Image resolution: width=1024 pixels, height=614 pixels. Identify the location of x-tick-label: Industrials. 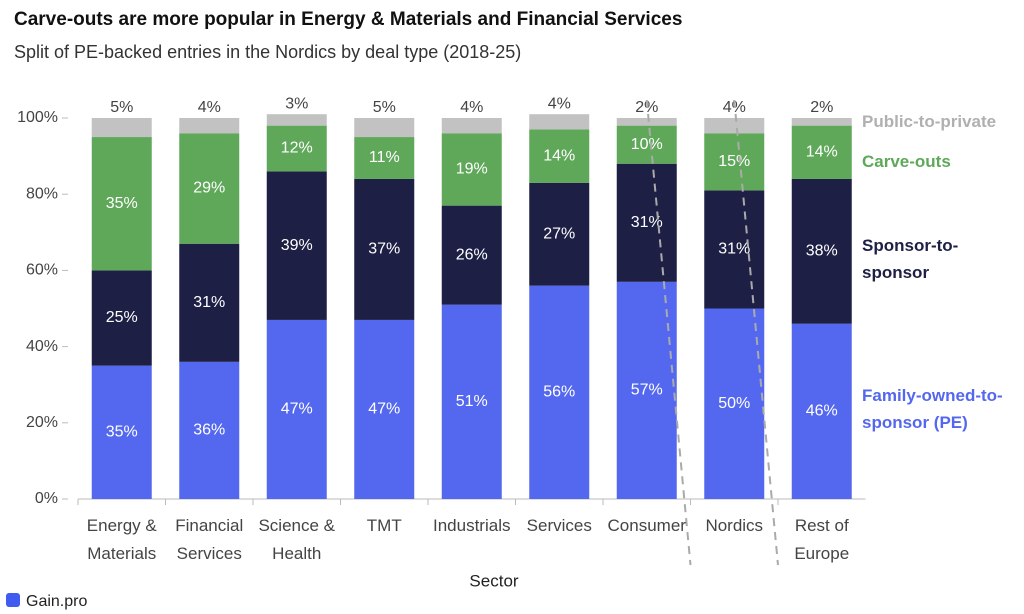
(472, 525).